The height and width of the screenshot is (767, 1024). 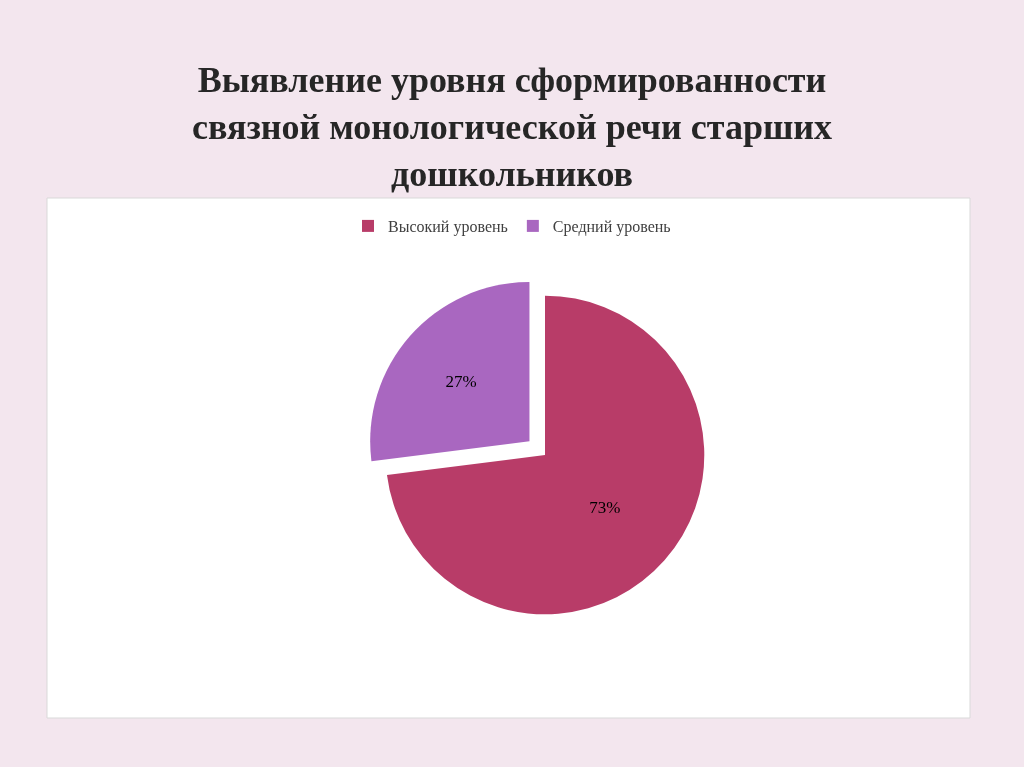 What do you see at coordinates (448, 227) in the screenshot?
I see `legend-label: Высокий уровень` at bounding box center [448, 227].